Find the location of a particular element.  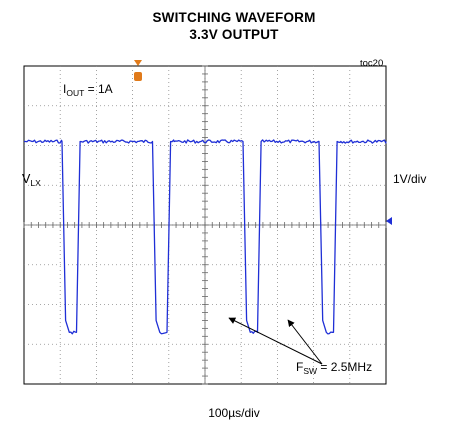

trigger-marker-tag is located at coordinates (138, 76).